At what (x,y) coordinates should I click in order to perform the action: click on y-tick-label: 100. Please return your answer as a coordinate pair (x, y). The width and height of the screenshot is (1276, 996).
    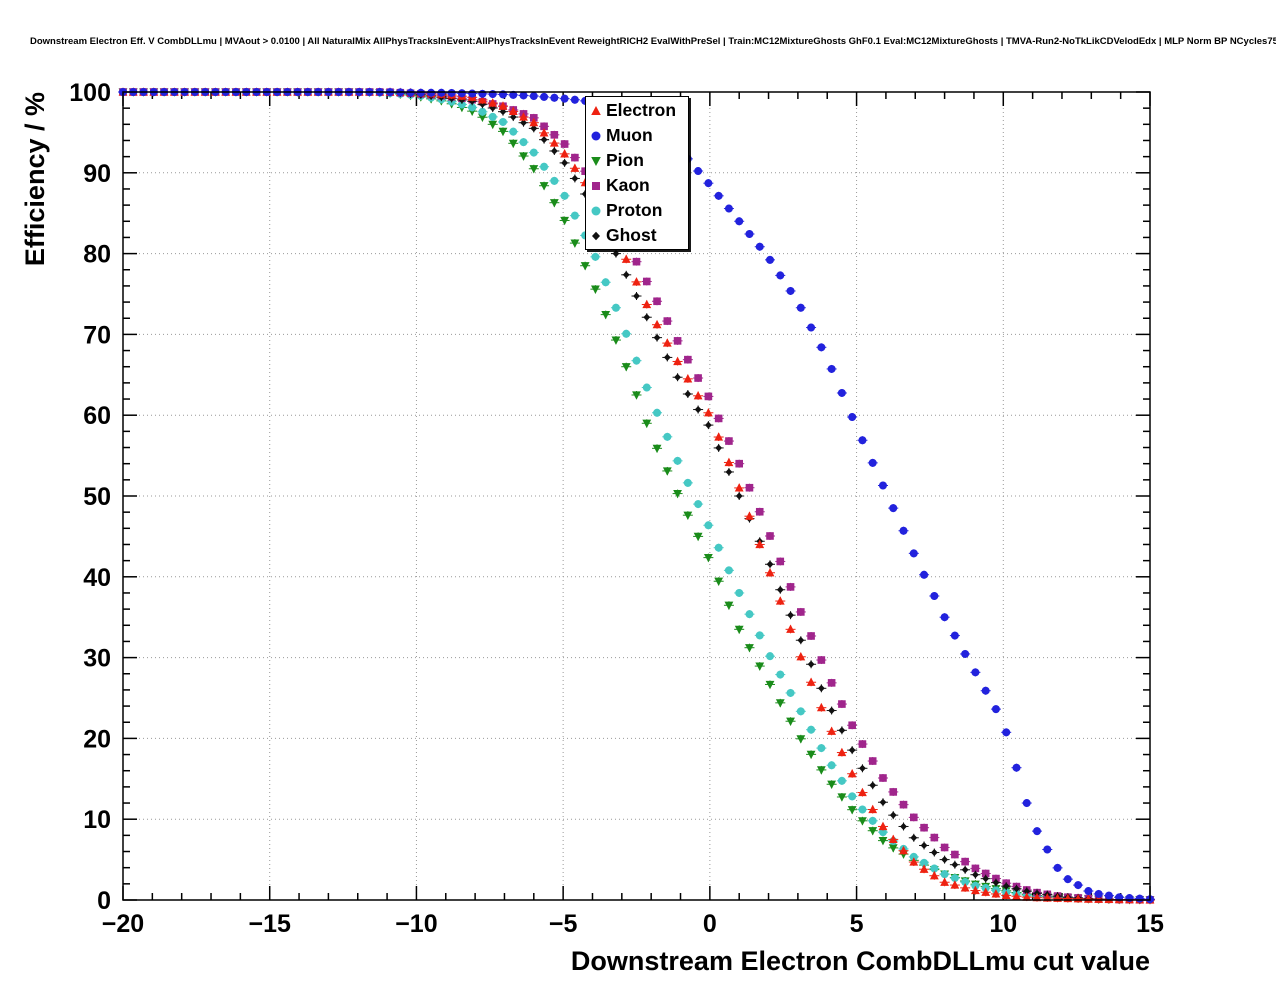
    Looking at the image, I should click on (90, 93).